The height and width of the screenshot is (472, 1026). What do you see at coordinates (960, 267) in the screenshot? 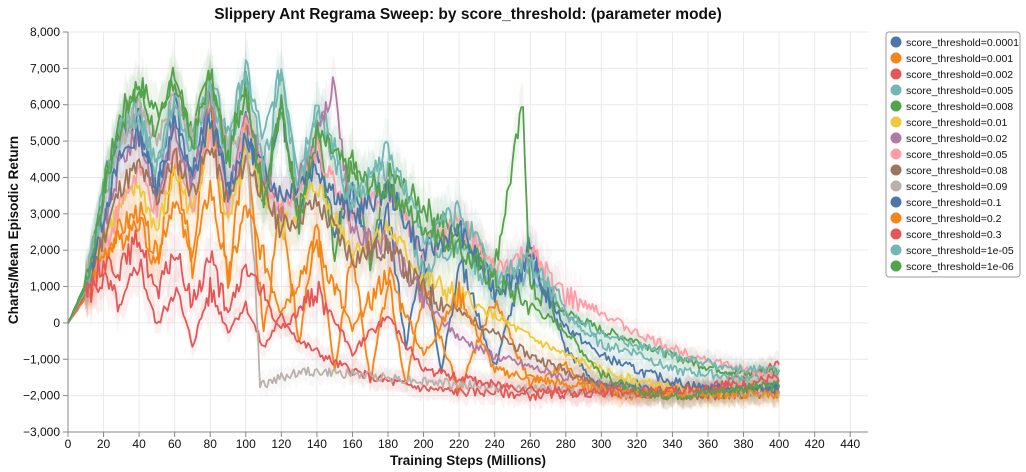
I see `legend-label: score_threshold=1e-06` at bounding box center [960, 267].